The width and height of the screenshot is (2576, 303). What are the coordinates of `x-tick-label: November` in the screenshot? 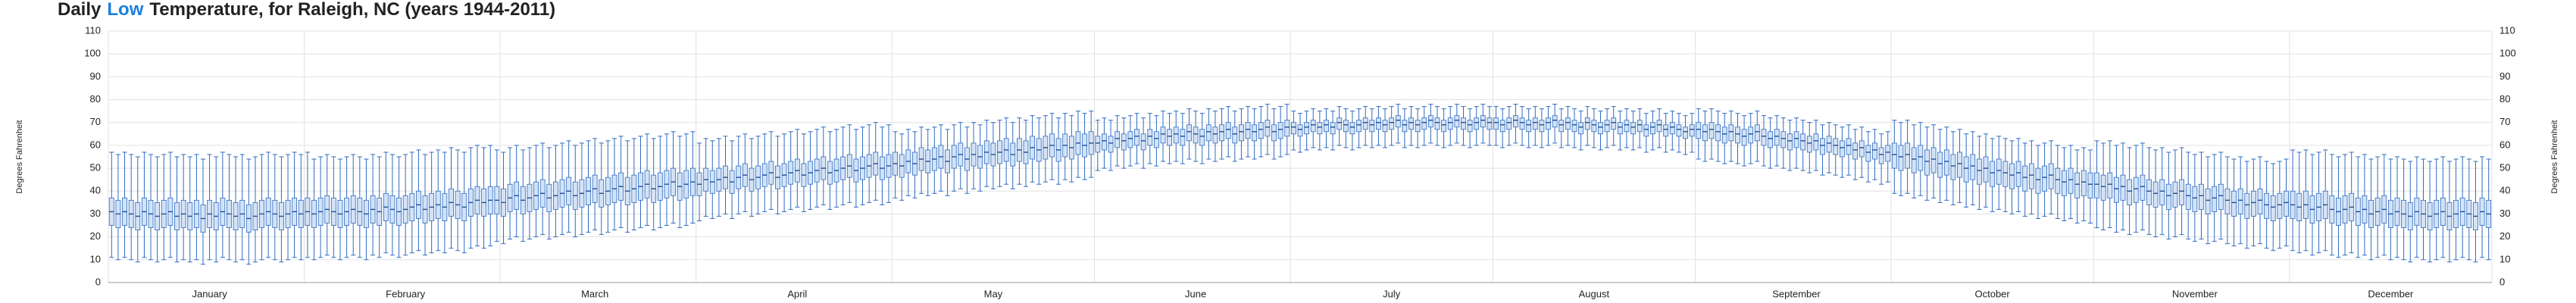 It's located at (2195, 293).